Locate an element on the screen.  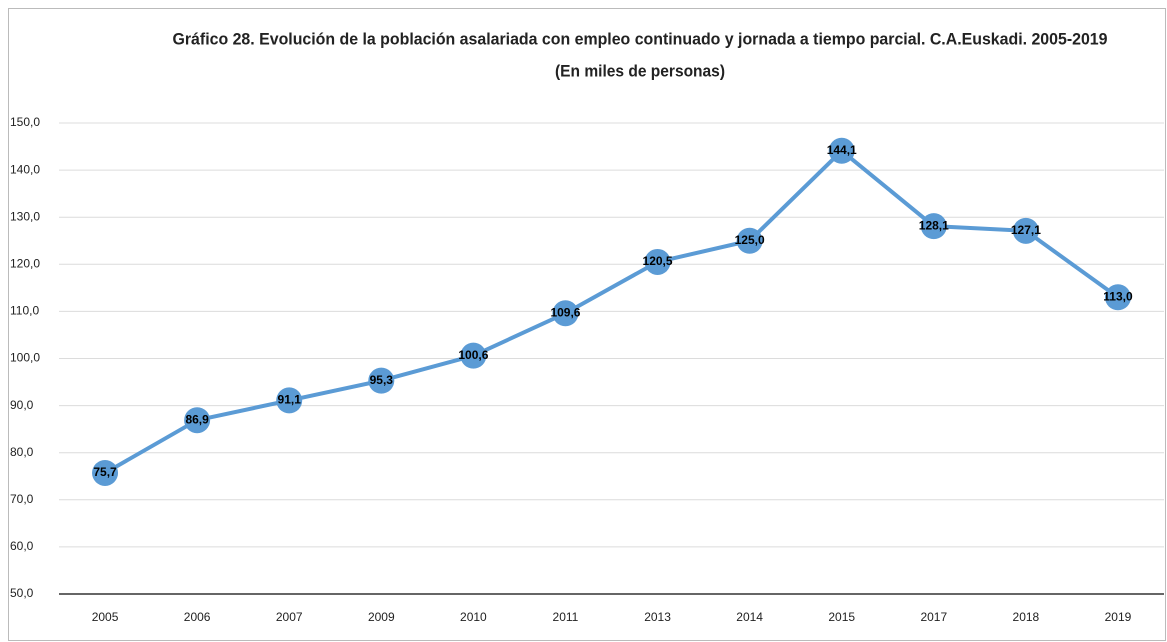
data-label: 125,0 is located at coordinates (750, 240).